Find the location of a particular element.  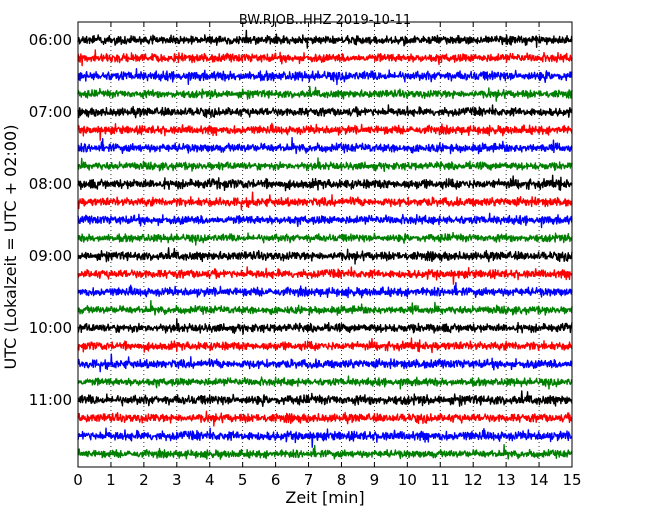

y-tick-label: 07:00 is located at coordinates (50, 112).